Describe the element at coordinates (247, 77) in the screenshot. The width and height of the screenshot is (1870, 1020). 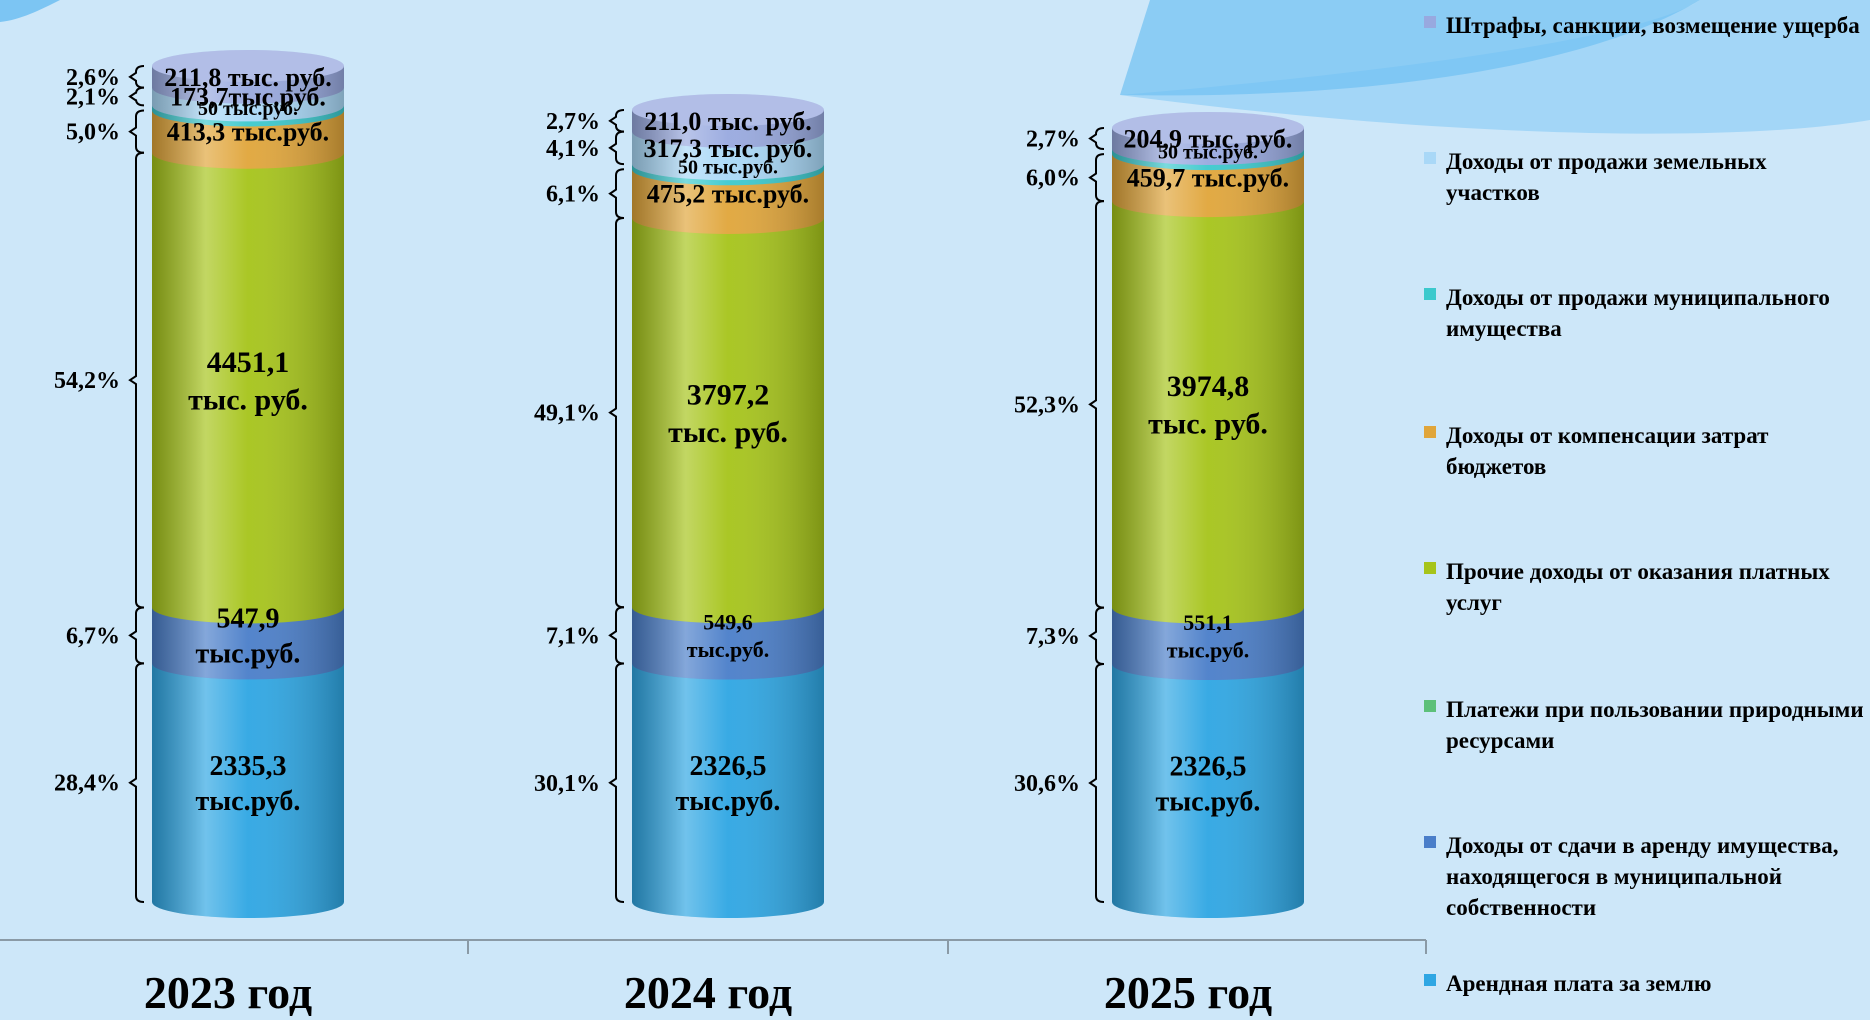
I see `data-label: 211,8 тыс. руб.` at that location.